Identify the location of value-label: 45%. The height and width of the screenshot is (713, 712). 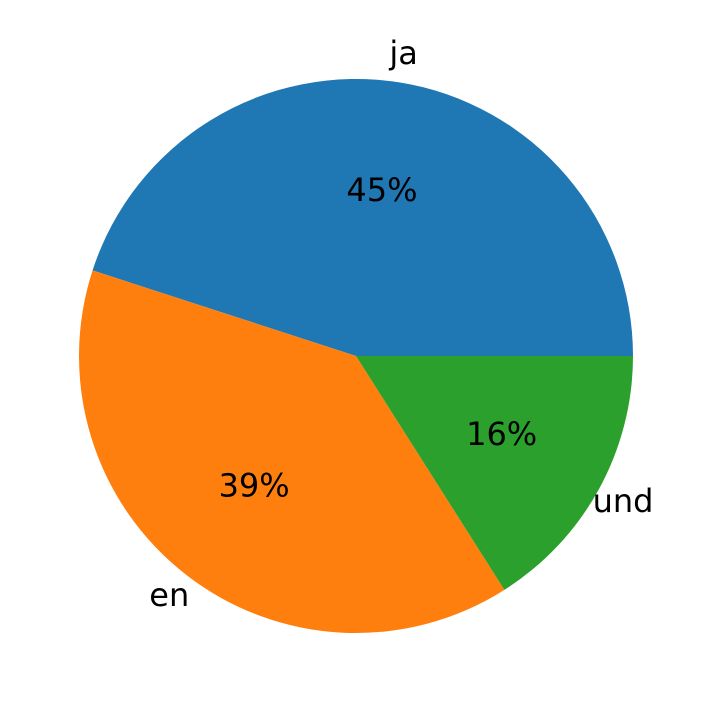
(381, 190).